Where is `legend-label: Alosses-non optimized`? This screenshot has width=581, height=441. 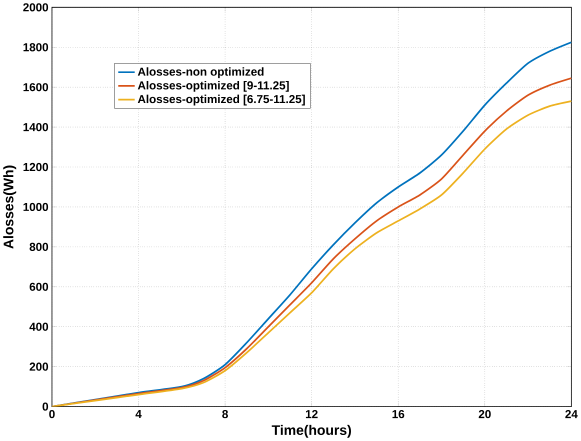 legend-label: Alosses-non optimized is located at coordinates (201, 72).